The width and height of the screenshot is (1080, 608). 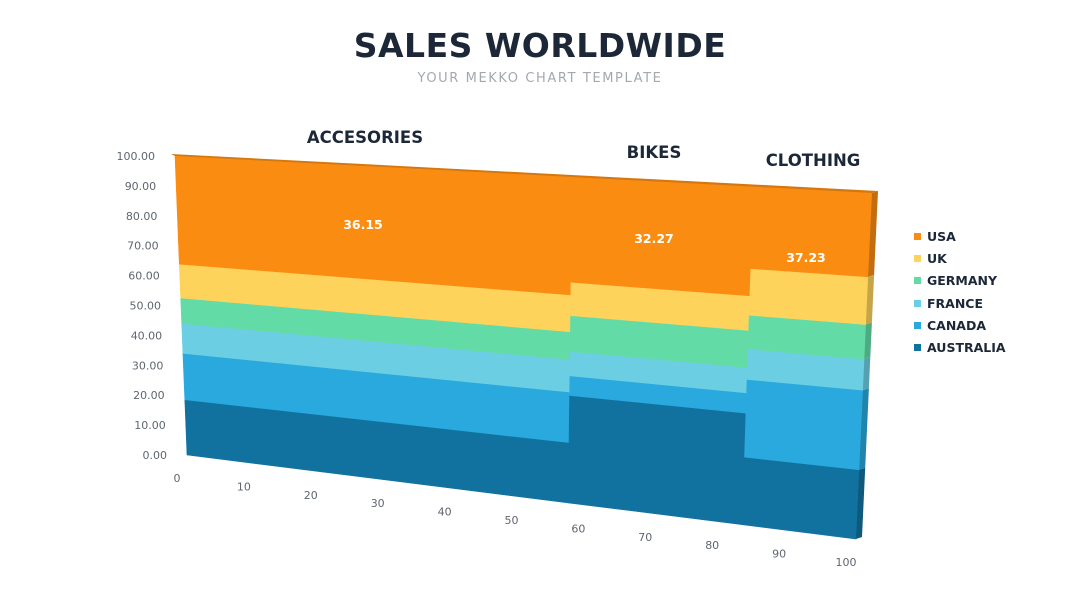 I want to click on y-tick-label: 60.00, so click(x=144, y=276).